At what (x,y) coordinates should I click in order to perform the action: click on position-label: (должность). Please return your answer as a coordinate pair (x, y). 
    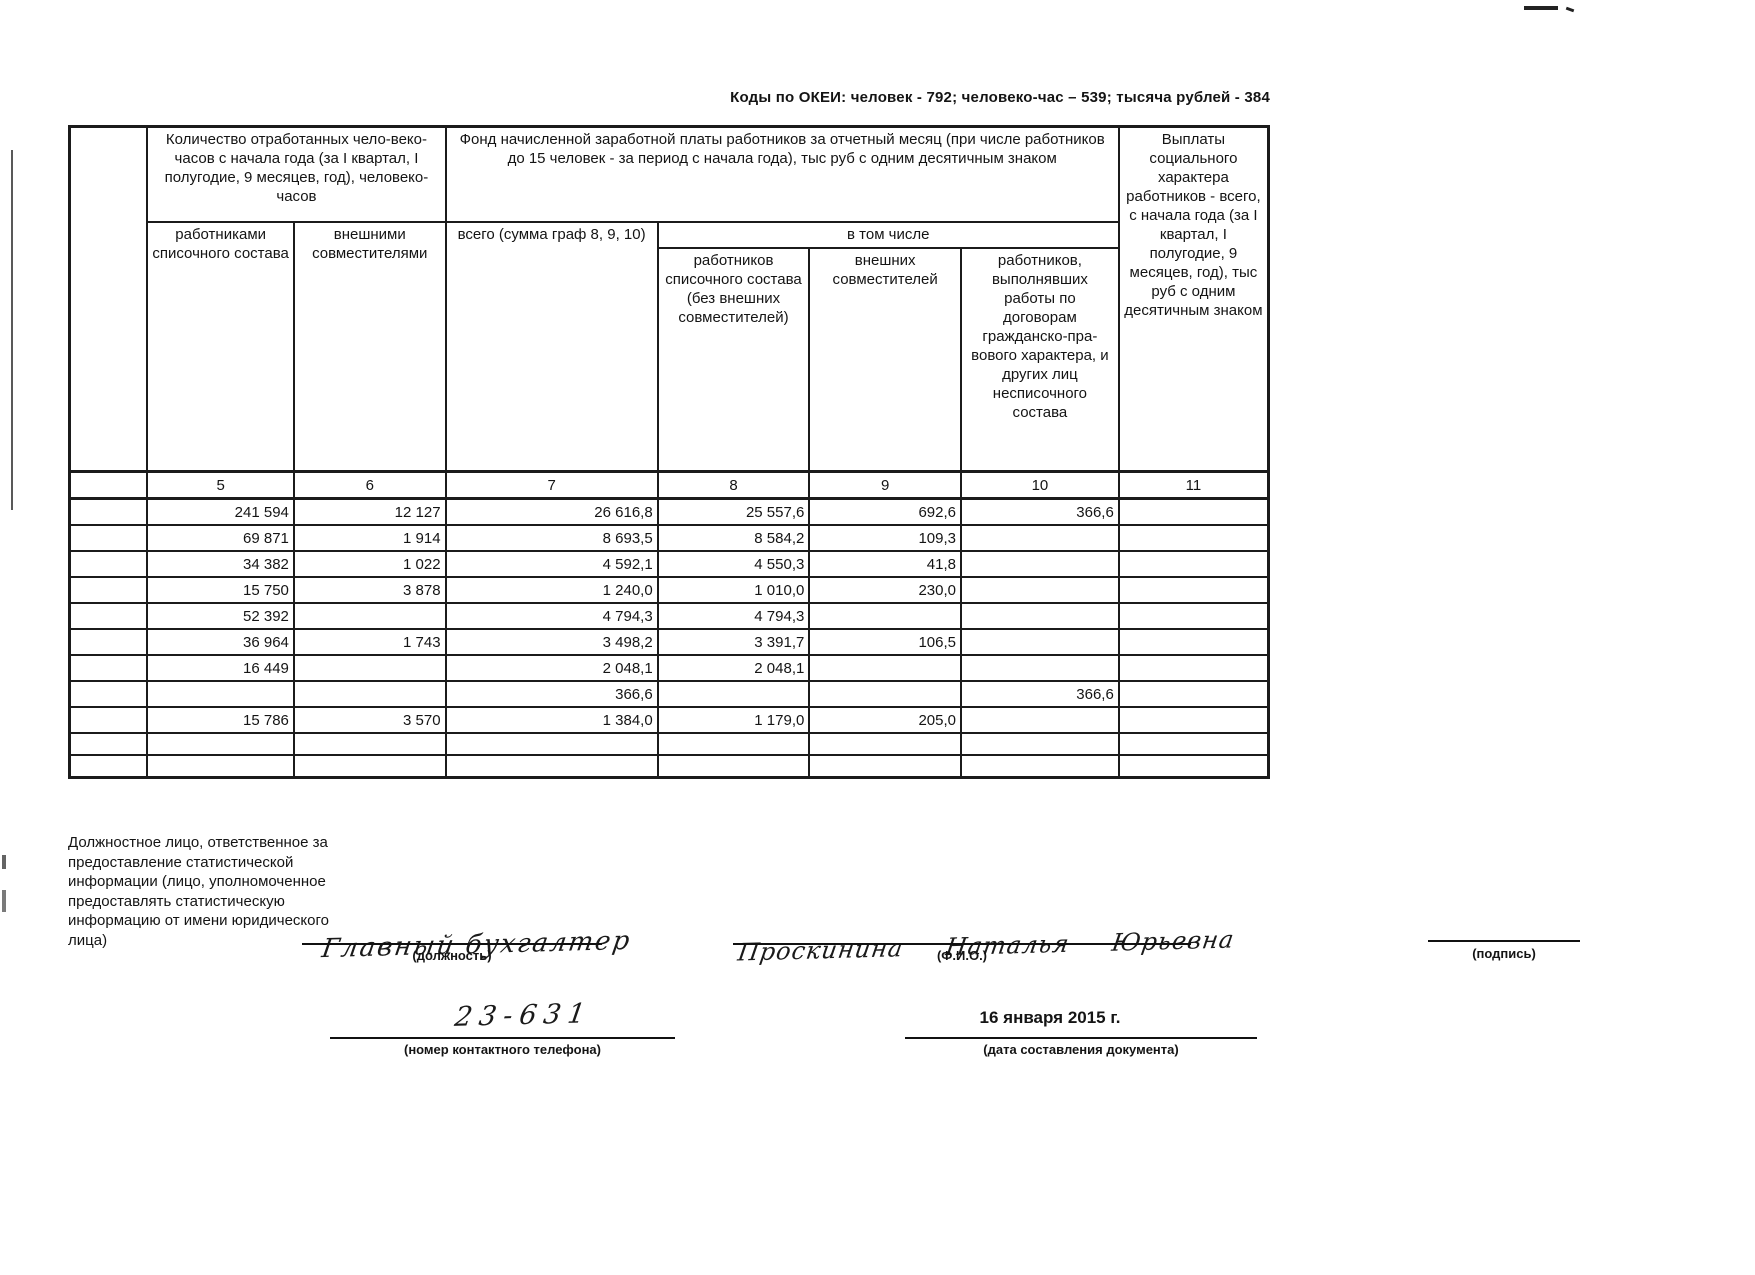
    Looking at the image, I should click on (452, 955).